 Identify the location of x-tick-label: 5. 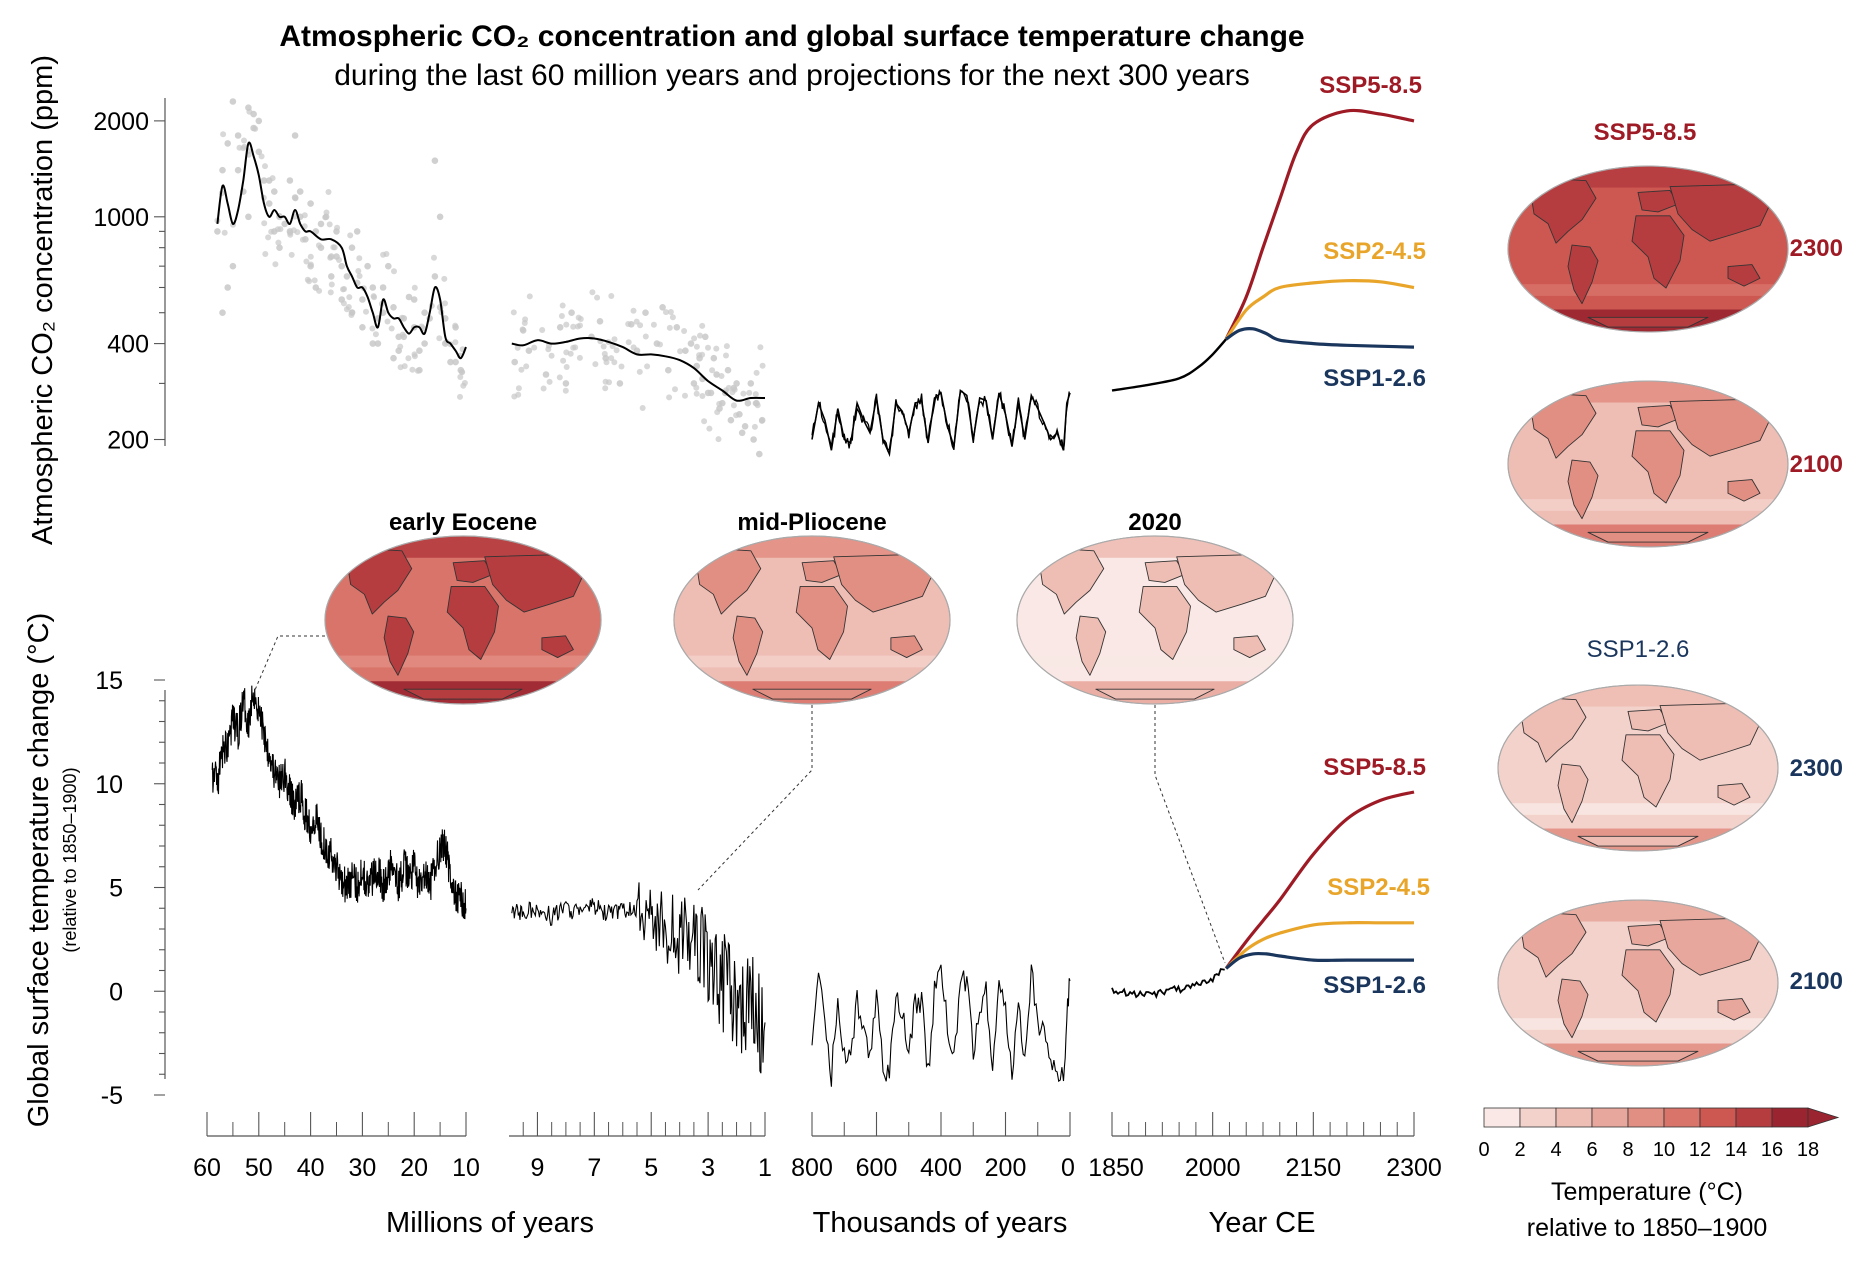
(651, 1168).